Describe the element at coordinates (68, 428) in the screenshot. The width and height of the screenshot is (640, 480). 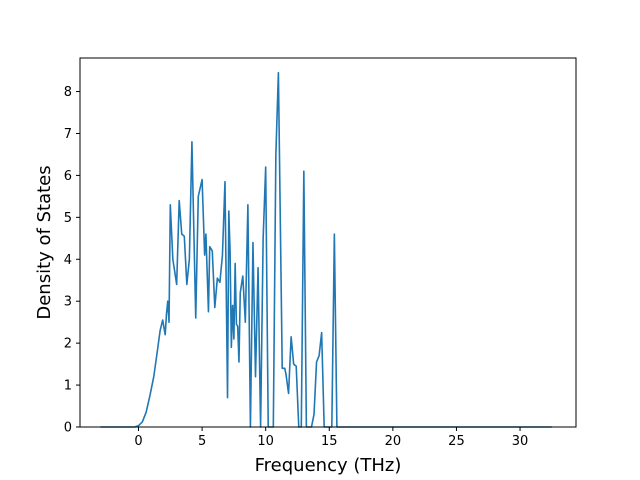
I see `y-tick-label: 0` at that location.